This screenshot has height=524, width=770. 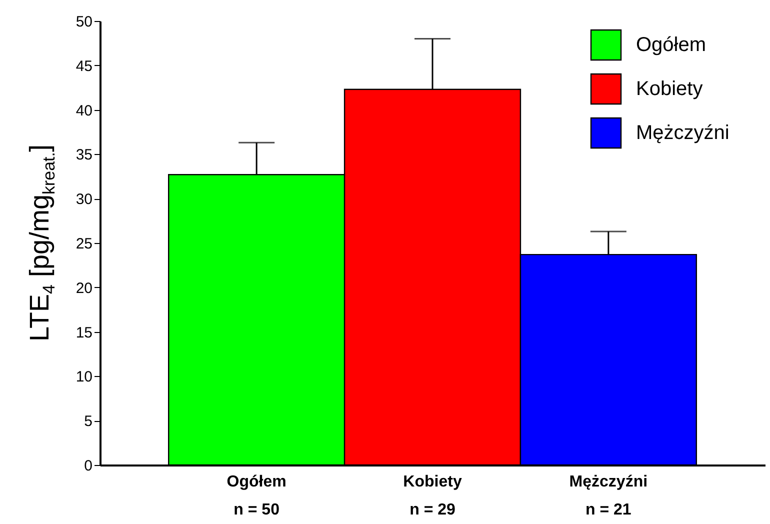 What do you see at coordinates (84, 377) in the screenshot?
I see `y-tick-label: 10` at bounding box center [84, 377].